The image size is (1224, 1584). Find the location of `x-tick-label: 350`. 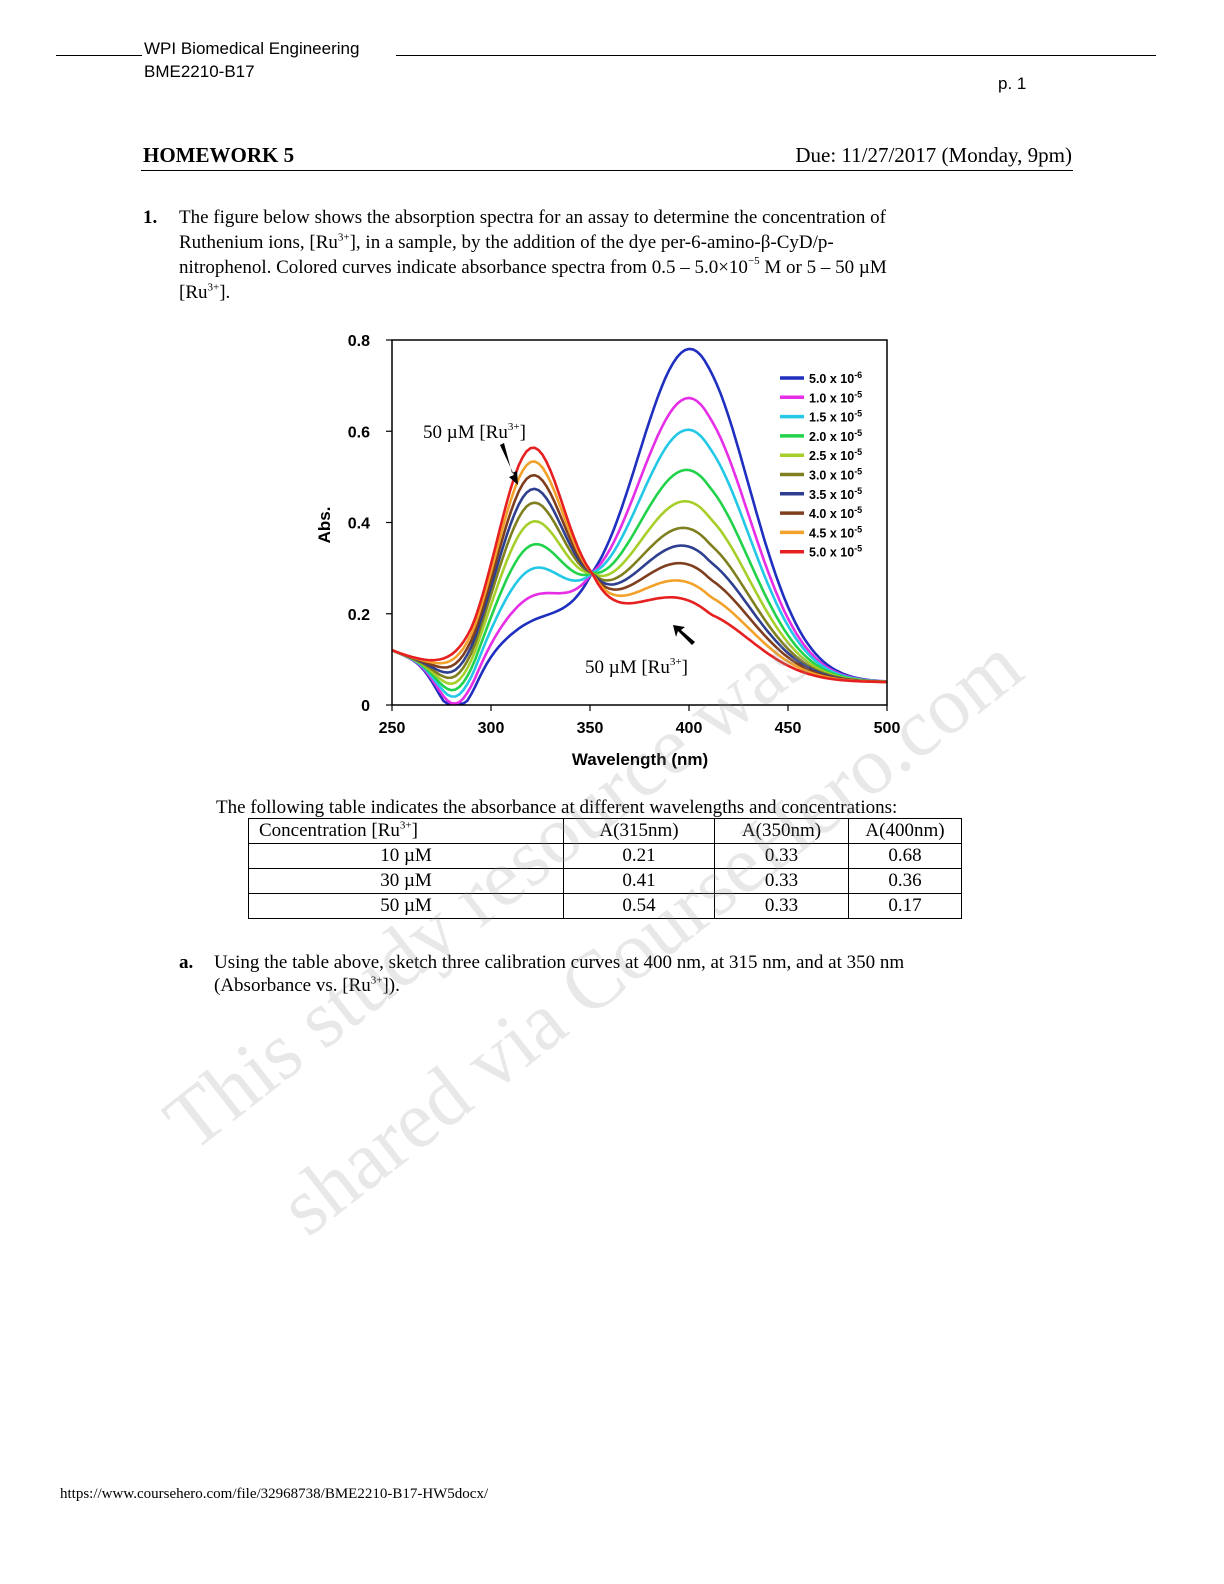

x-tick-label: 350 is located at coordinates (590, 728).